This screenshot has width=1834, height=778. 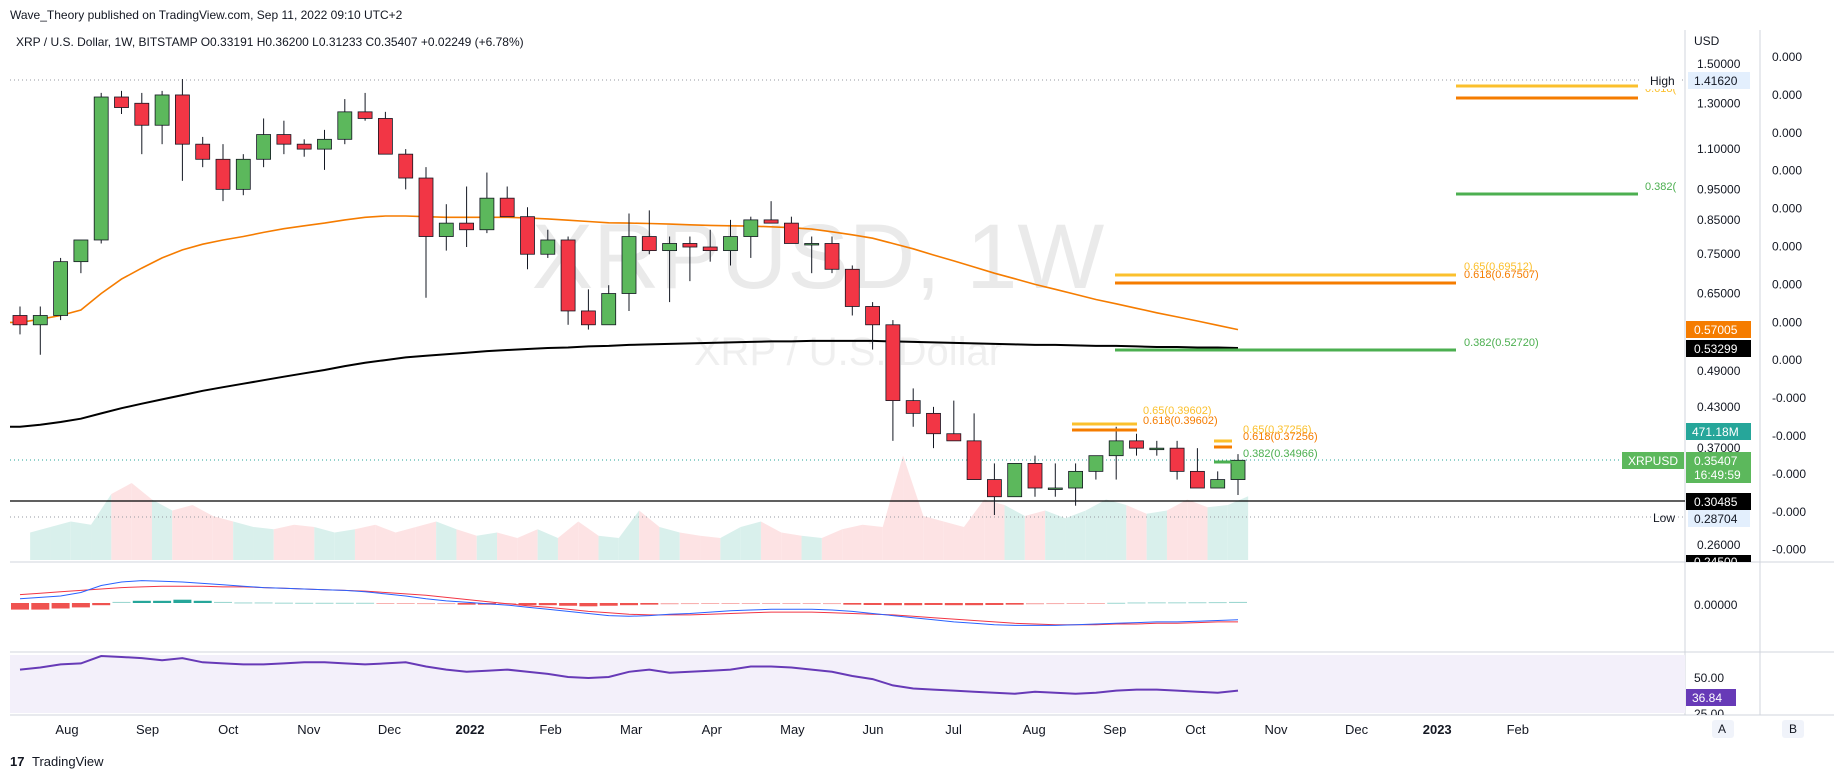 I want to click on time-tick: Aug, so click(x=1034, y=729).